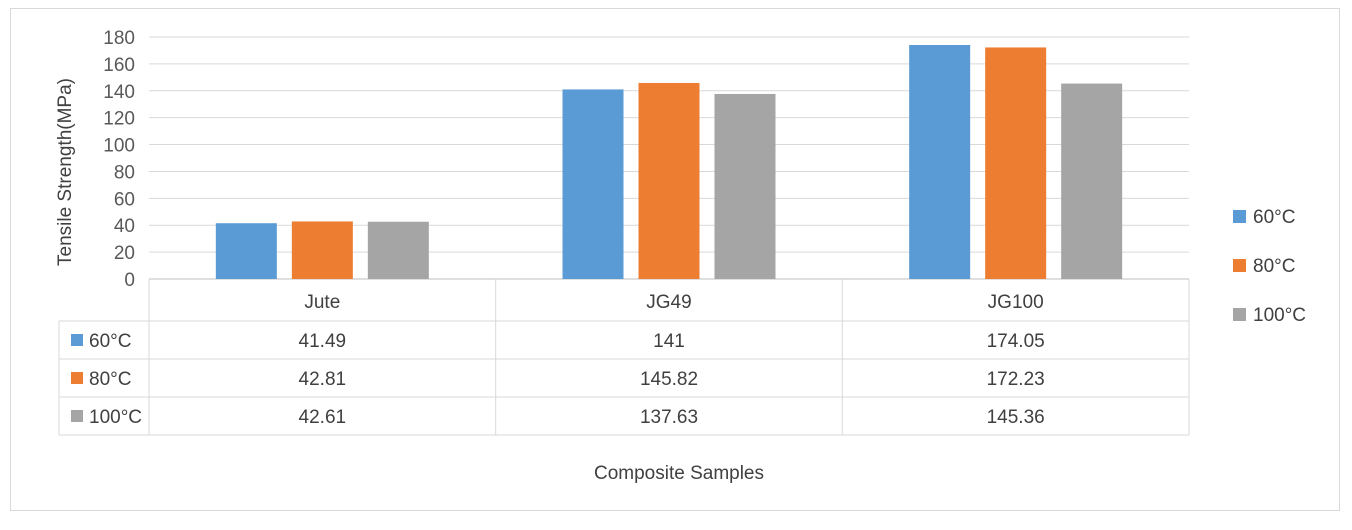 This screenshot has width=1352, height=530. What do you see at coordinates (322, 302) in the screenshot?
I see `category-label: Jute` at bounding box center [322, 302].